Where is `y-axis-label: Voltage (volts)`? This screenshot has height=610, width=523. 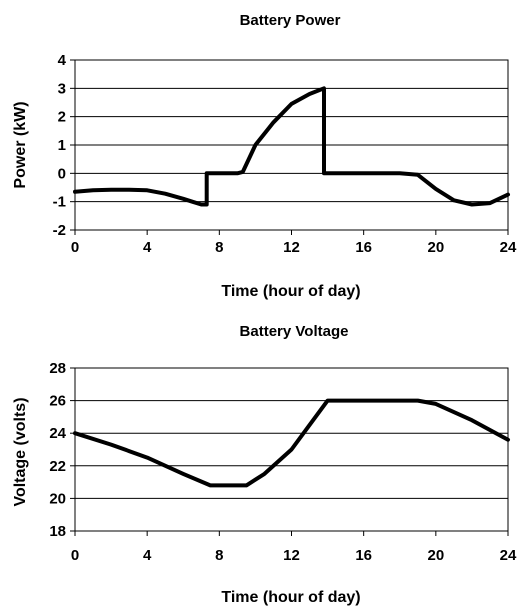 y-axis-label: Voltage (volts) is located at coordinates (20, 451).